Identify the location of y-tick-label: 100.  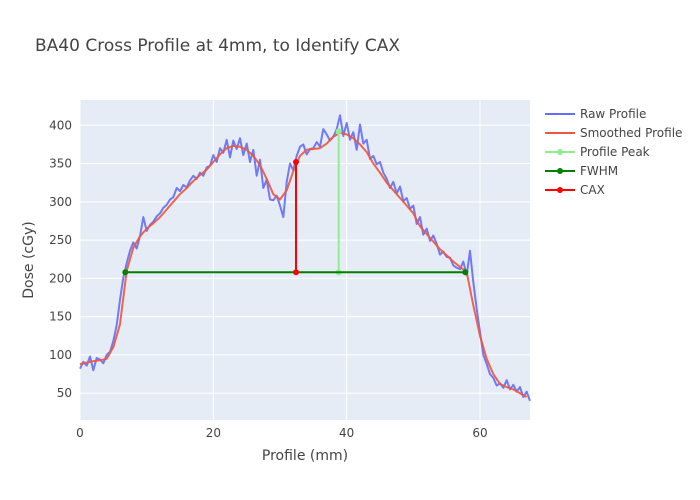
(60, 355).